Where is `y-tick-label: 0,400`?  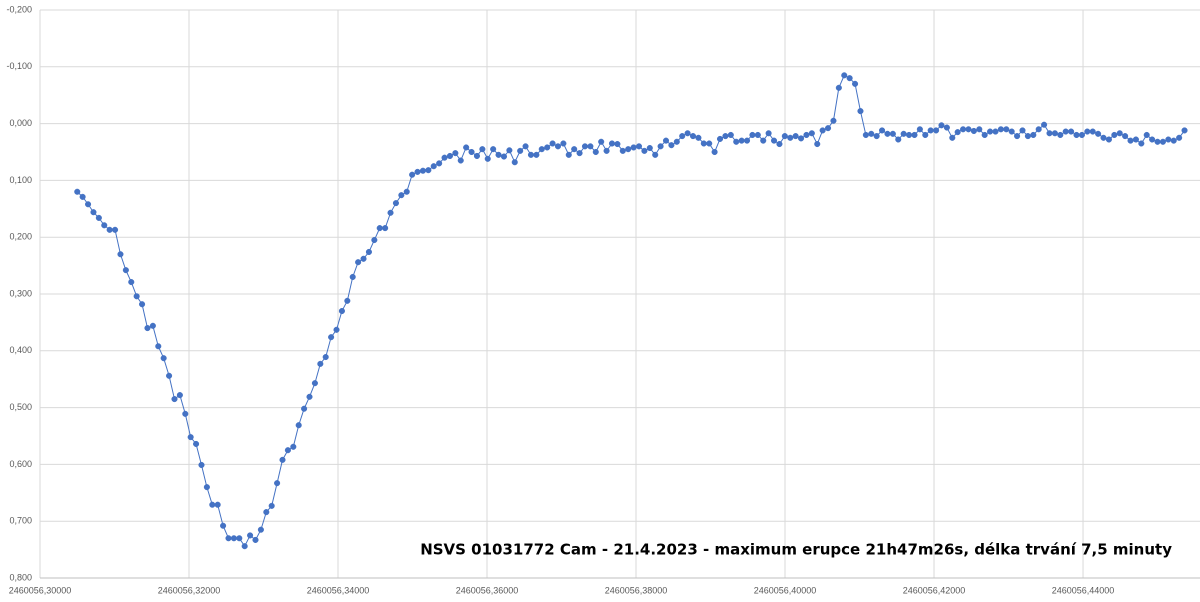
y-tick-label: 0,400 is located at coordinates (20, 350).